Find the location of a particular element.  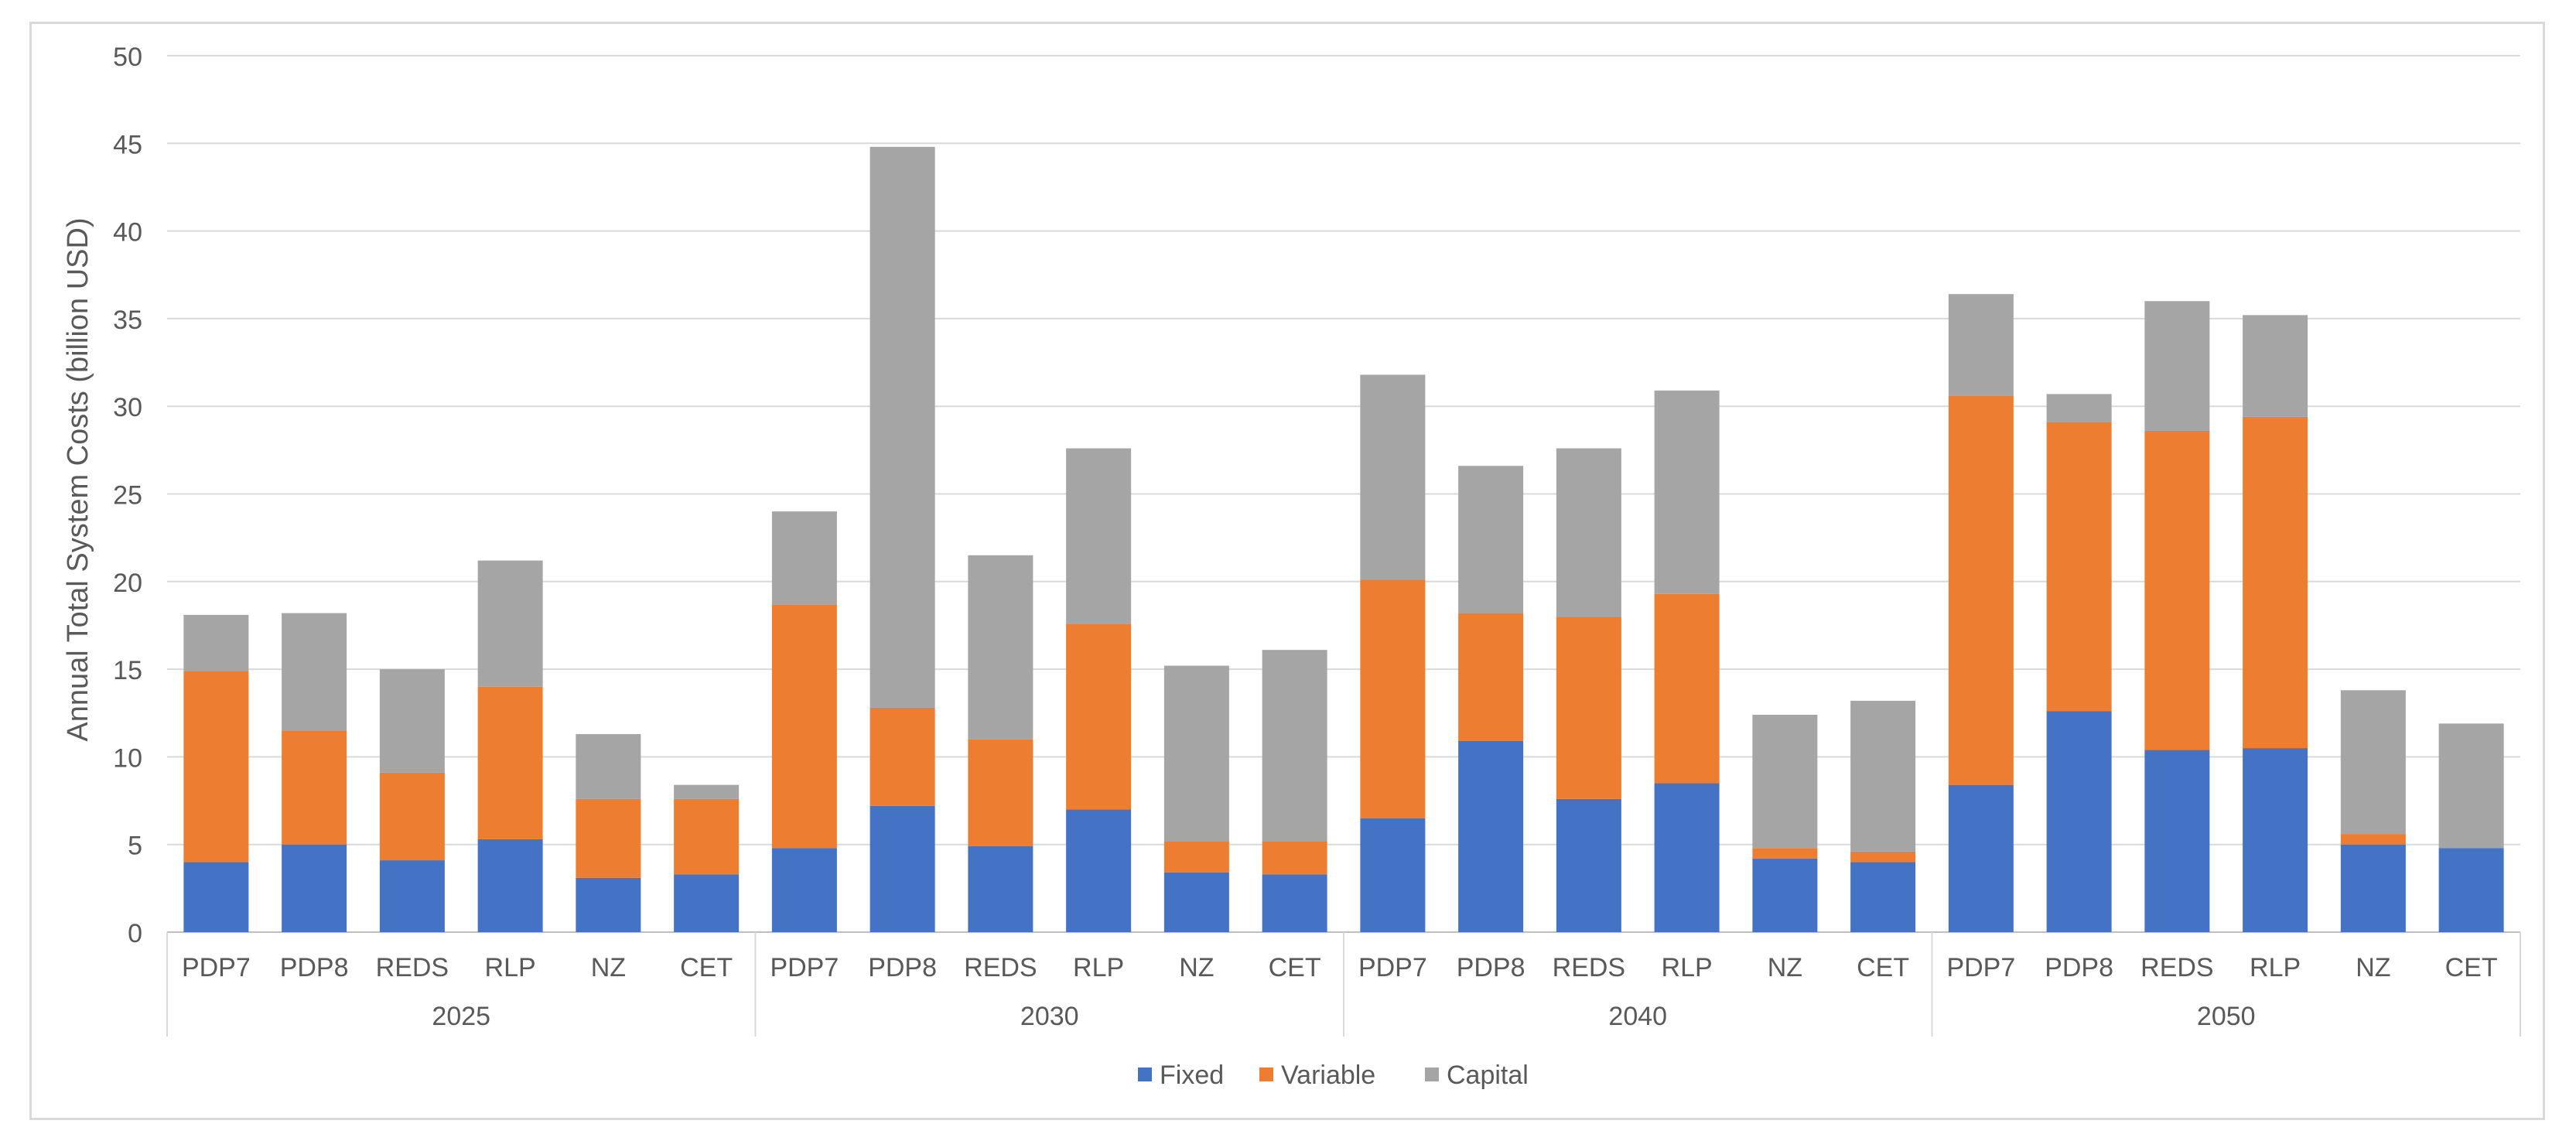

legend-label-capital: Capital is located at coordinates (1488, 1075).